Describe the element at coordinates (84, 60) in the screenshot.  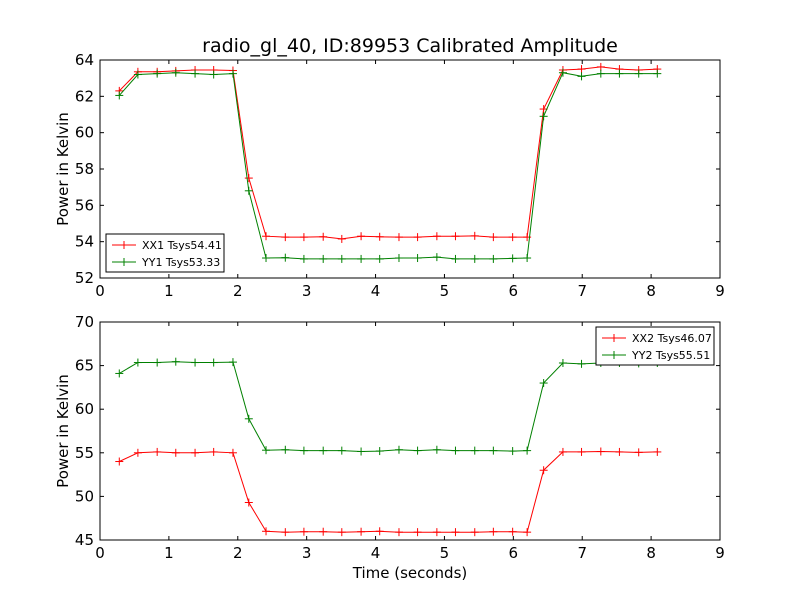
I see `y-tick-label: 64` at that location.